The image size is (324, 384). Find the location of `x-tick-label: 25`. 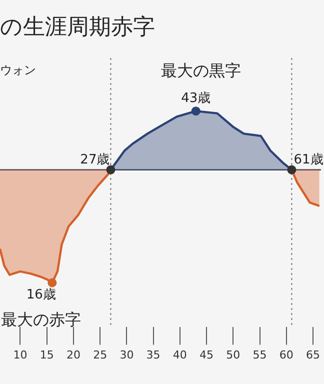

x-tick-label: 25 is located at coordinates (100, 355).